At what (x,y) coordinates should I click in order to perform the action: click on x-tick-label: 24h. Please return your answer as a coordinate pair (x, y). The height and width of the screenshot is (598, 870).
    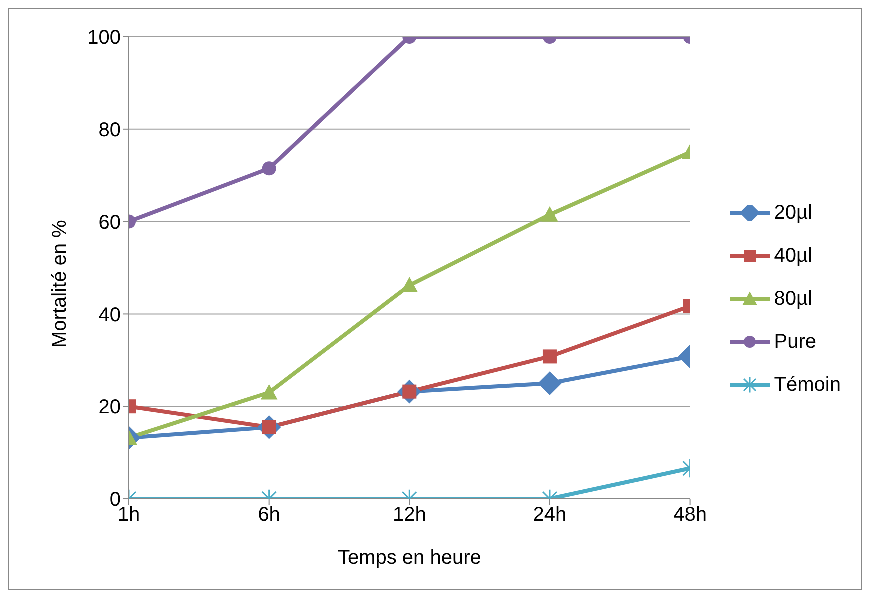
    Looking at the image, I should click on (550, 515).